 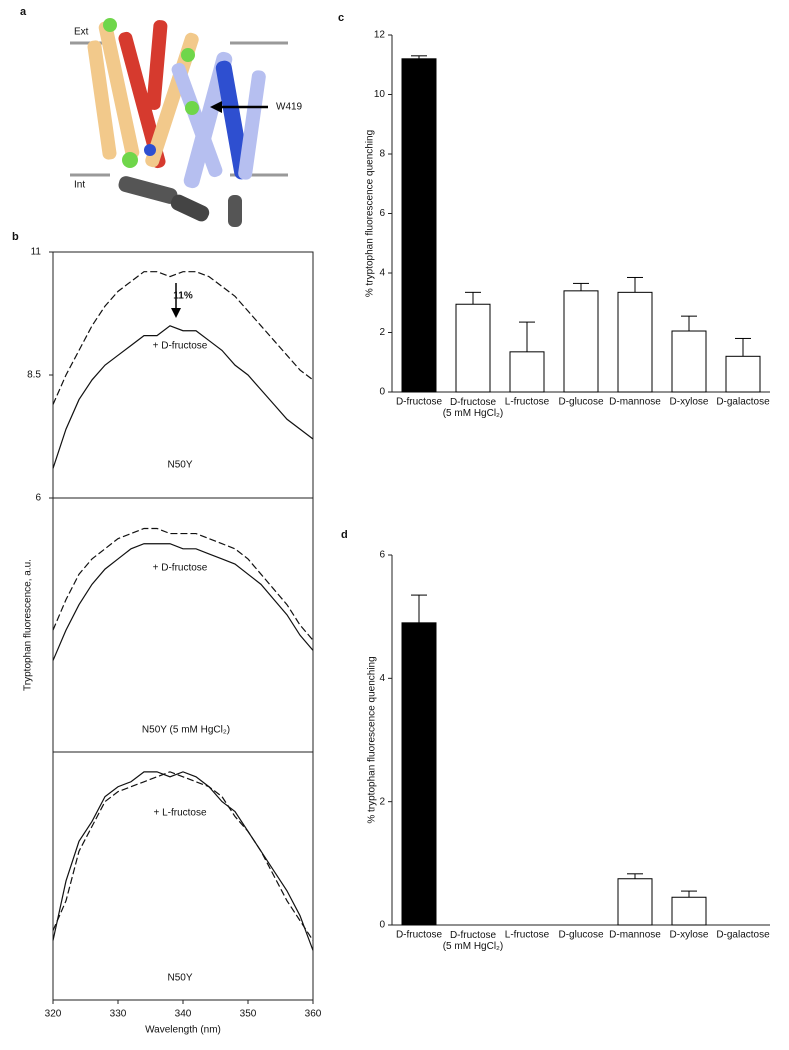 I want to click on y-tick-label: 8, so click(x=382, y=154).